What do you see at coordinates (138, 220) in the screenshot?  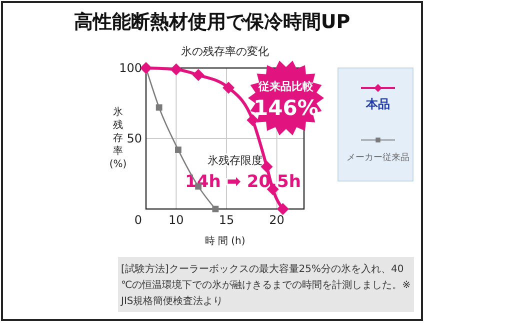 I see `y-tick-label: 0` at bounding box center [138, 220].